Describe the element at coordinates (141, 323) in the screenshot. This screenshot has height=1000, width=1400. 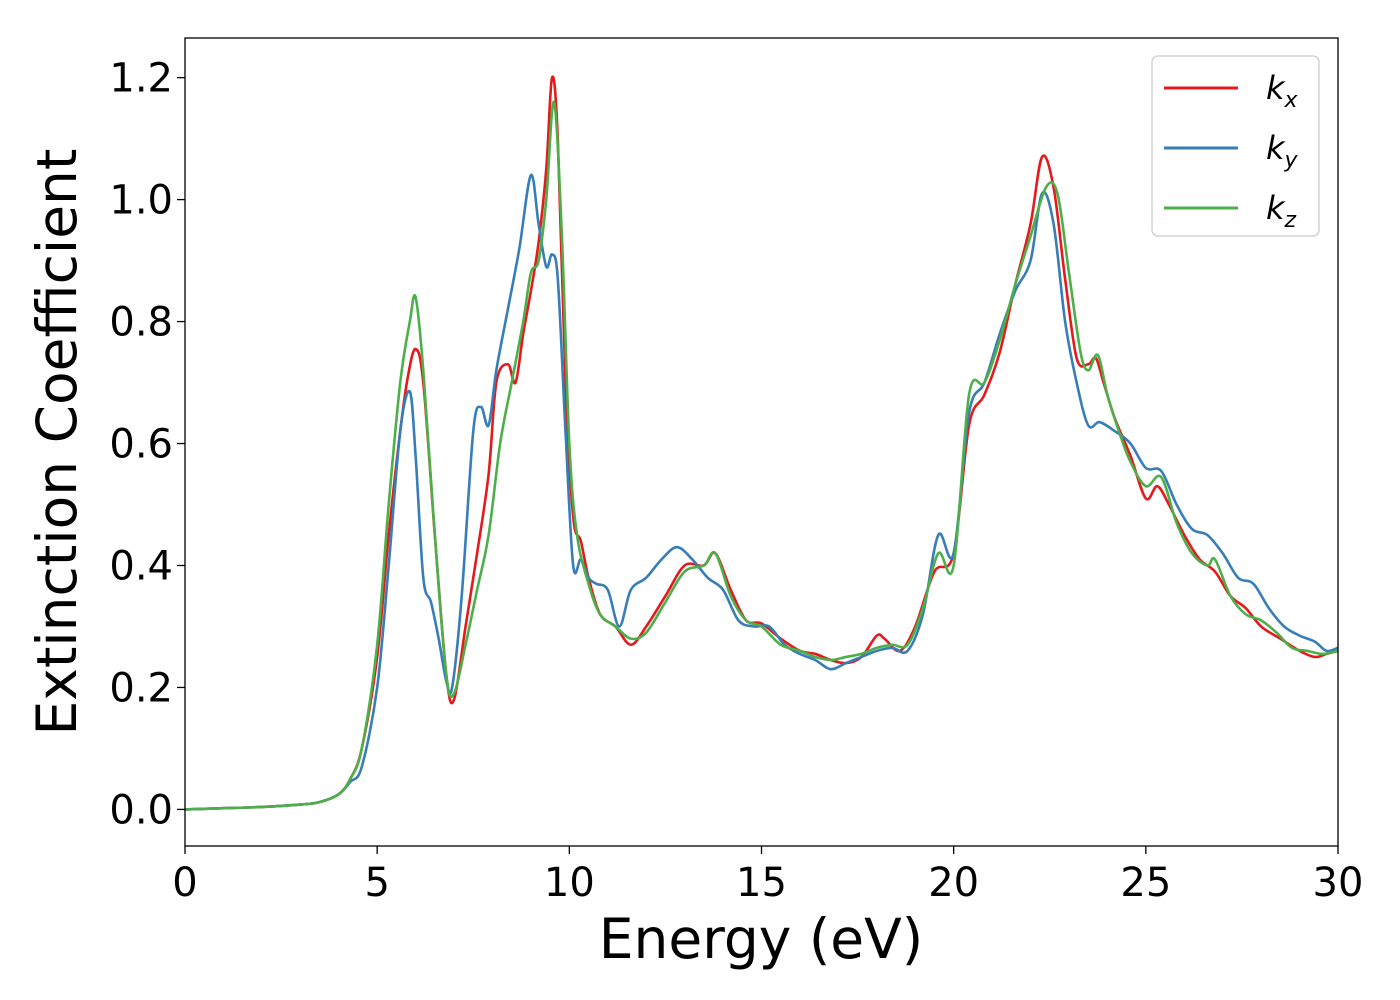
I see `y-tick-label: 0.8` at that location.